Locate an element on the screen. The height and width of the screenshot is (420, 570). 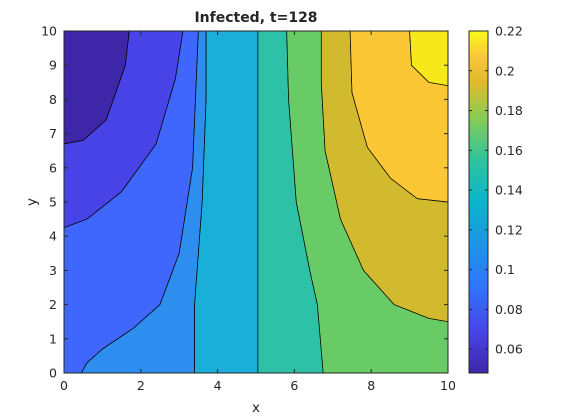
colorbar-tick-label: 0.2 is located at coordinates (505, 70).